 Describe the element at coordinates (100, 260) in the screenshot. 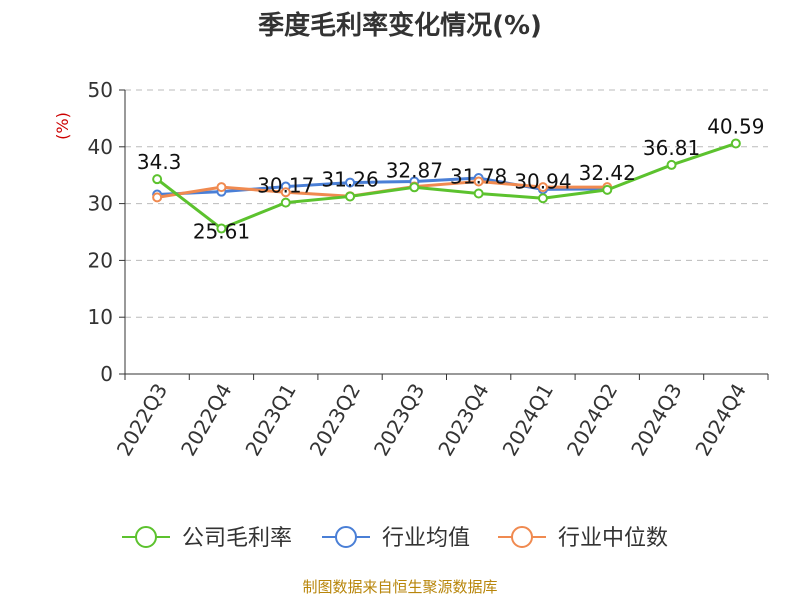

I see `y-tick-label: 20` at that location.